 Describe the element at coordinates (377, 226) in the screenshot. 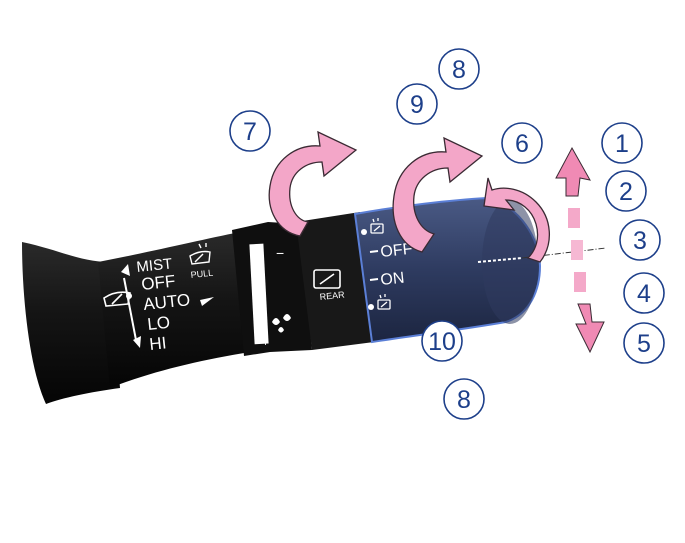

I see `rear-washer-icon` at that location.